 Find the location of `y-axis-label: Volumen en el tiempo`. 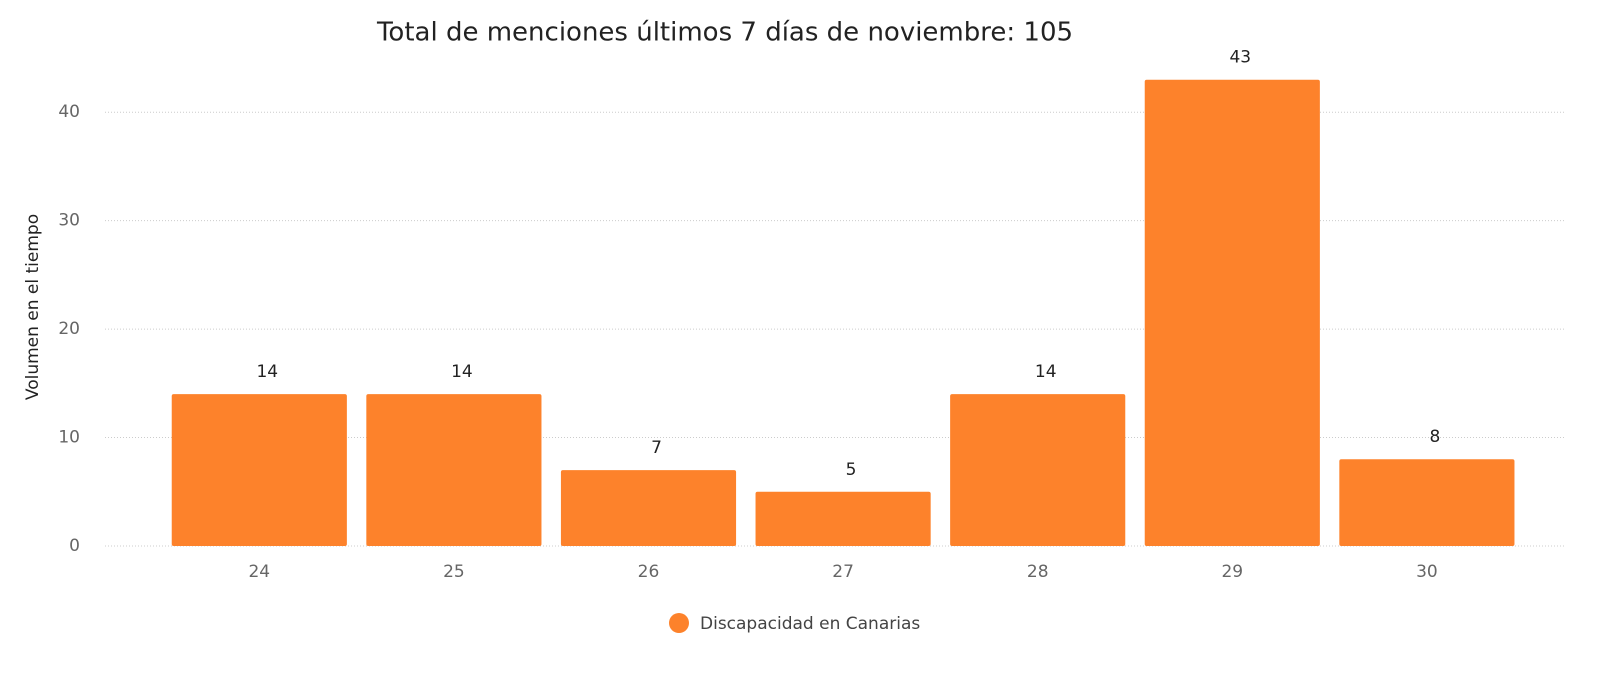

y-axis-label: Volumen en el tiempo is located at coordinates (33, 307).